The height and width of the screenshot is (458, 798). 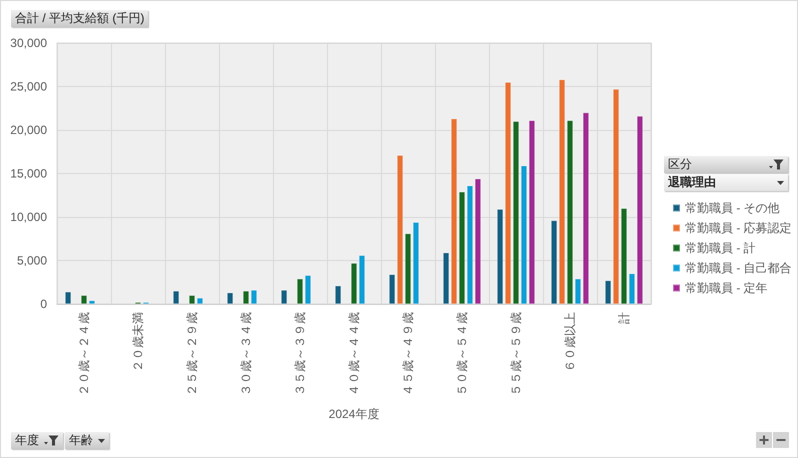 What do you see at coordinates (300, 354) in the screenshot?
I see `x-tick-label: ３５歳～３９歳` at bounding box center [300, 354].